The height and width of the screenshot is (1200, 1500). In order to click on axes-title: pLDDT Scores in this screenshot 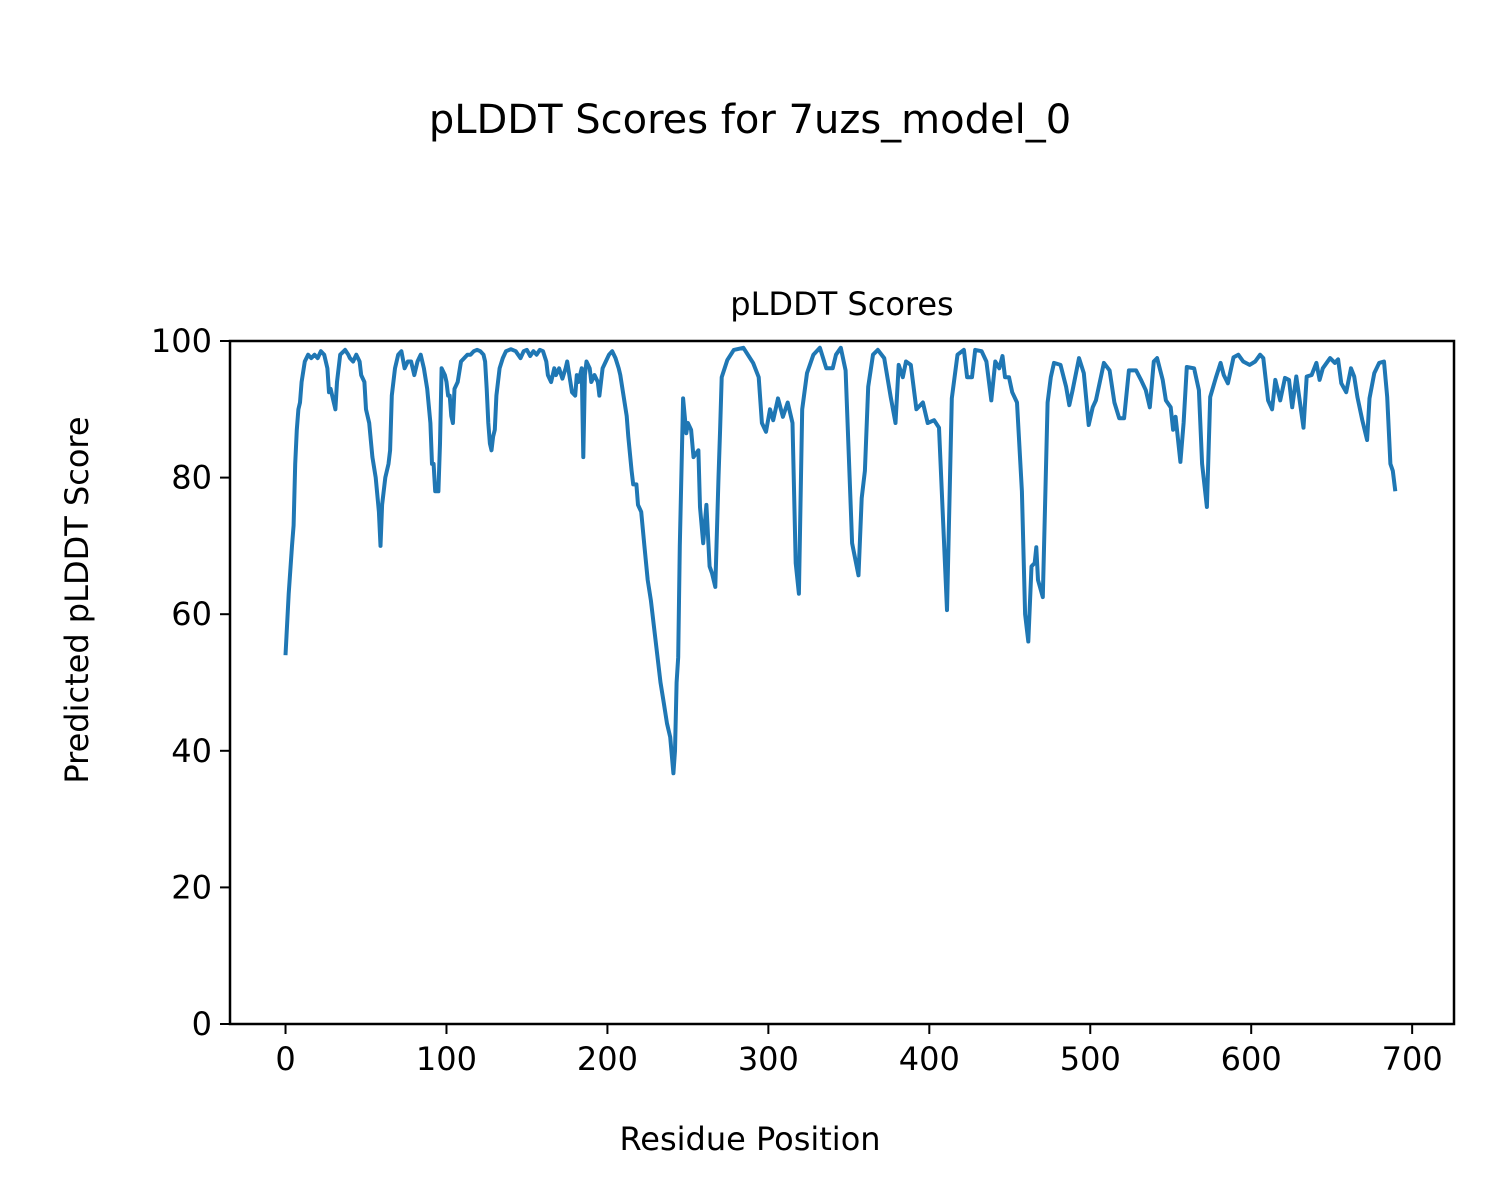, I will do `click(841, 304)`.